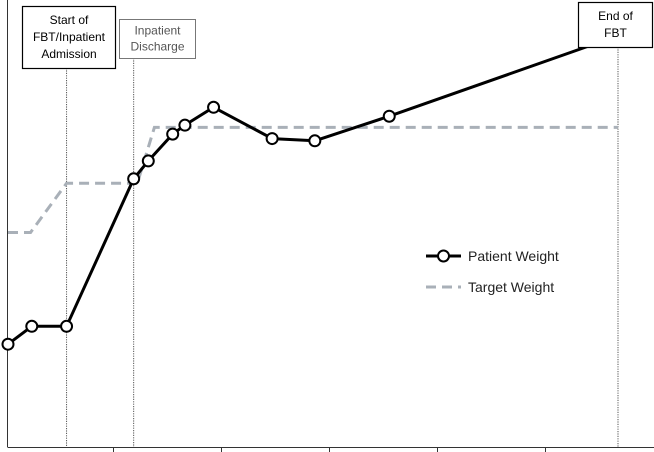 This screenshot has height=452, width=654. What do you see at coordinates (615, 16) in the screenshot?
I see `annotation-line: End of` at bounding box center [615, 16].